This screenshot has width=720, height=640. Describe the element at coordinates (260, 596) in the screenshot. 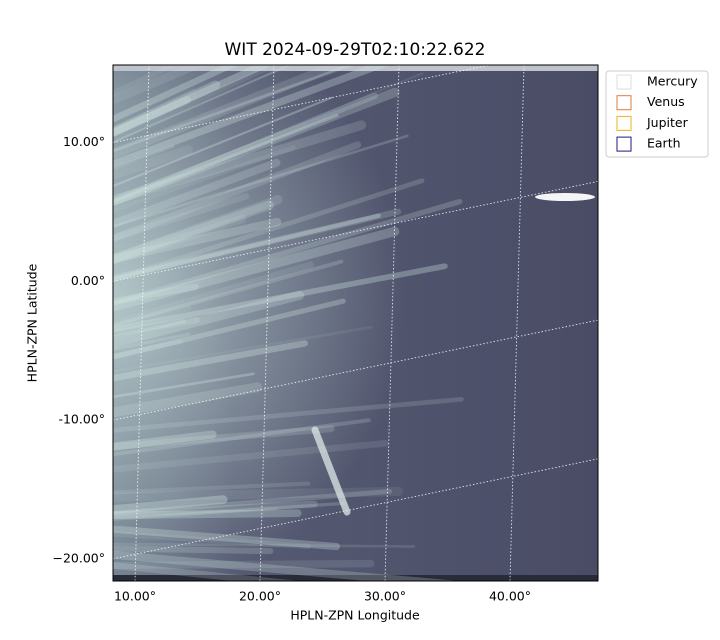

I see `x-tick-label: 20.00°` at that location.